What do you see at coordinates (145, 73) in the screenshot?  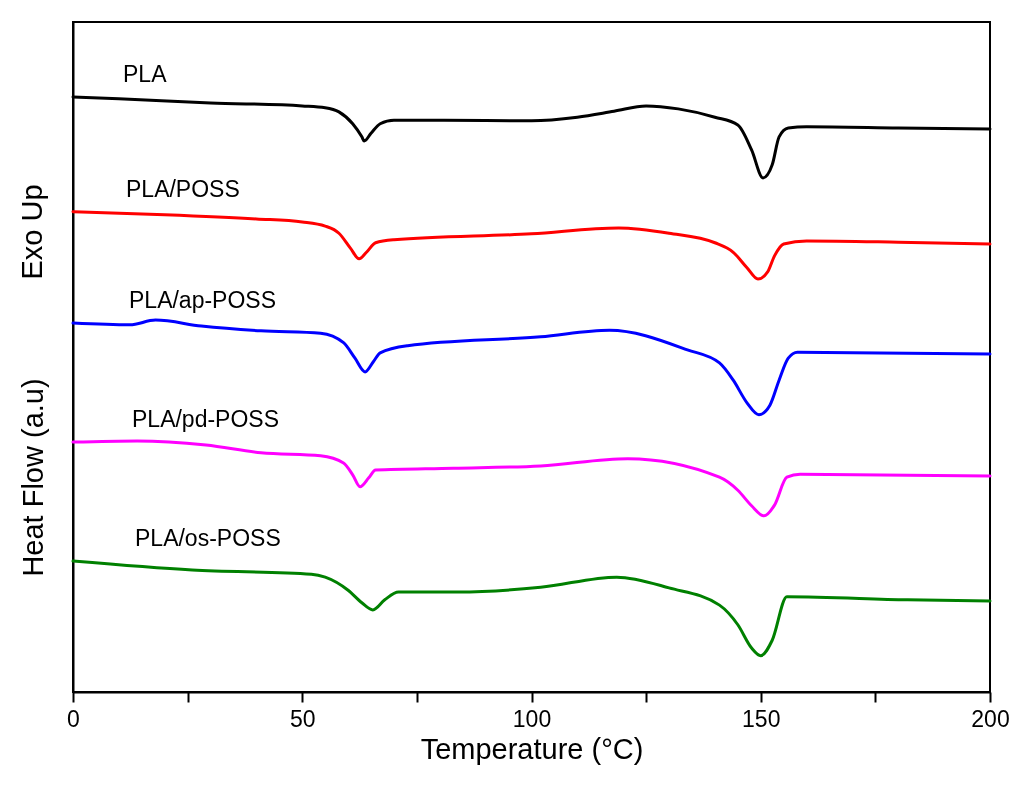 I see `series-label: PLA` at bounding box center [145, 73].